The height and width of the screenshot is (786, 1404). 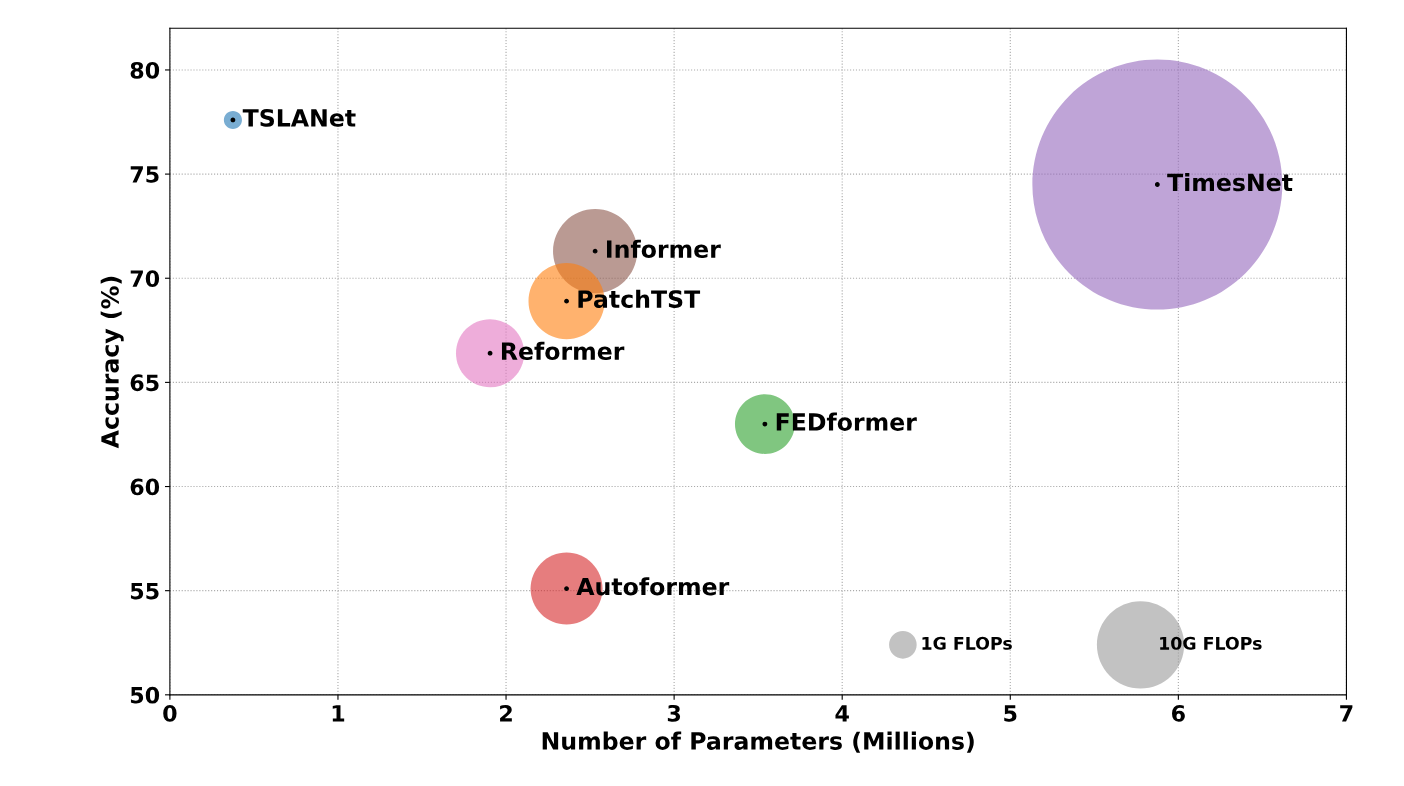 I want to click on x-tick-label: 7, so click(x=1346, y=713).